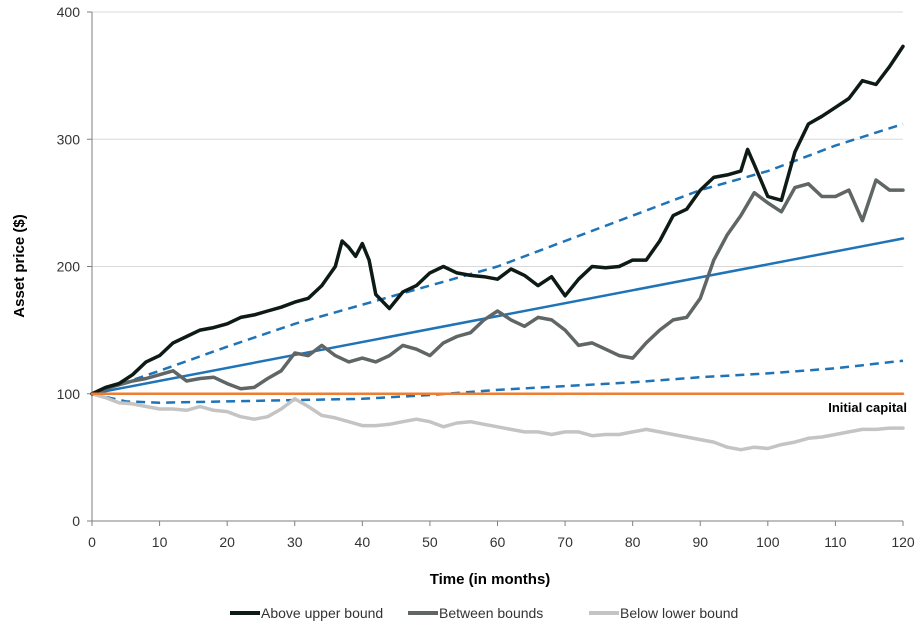 This screenshot has width=921, height=634. Describe the element at coordinates (633, 542) in the screenshot. I see `x-tick-label: 80` at that location.